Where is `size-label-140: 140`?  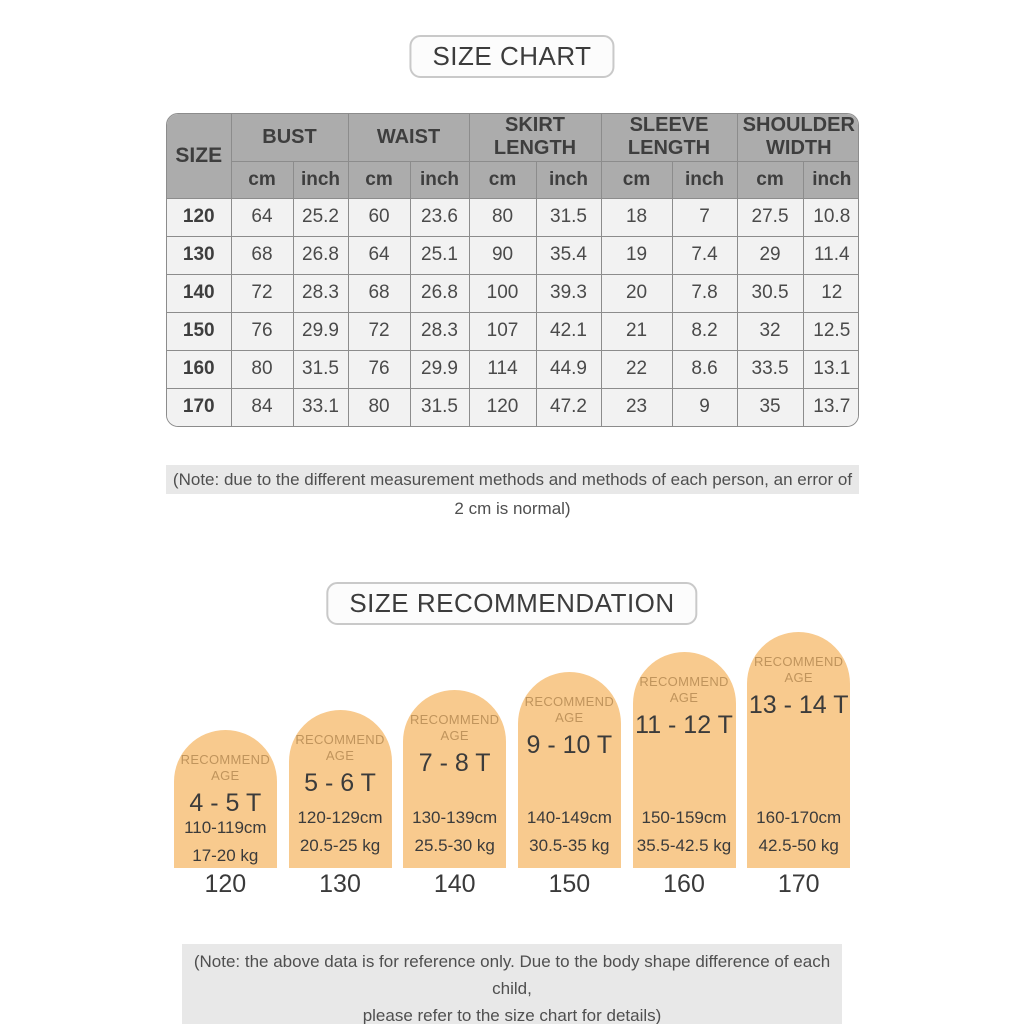 size-label-140: 140 is located at coordinates (454, 884).